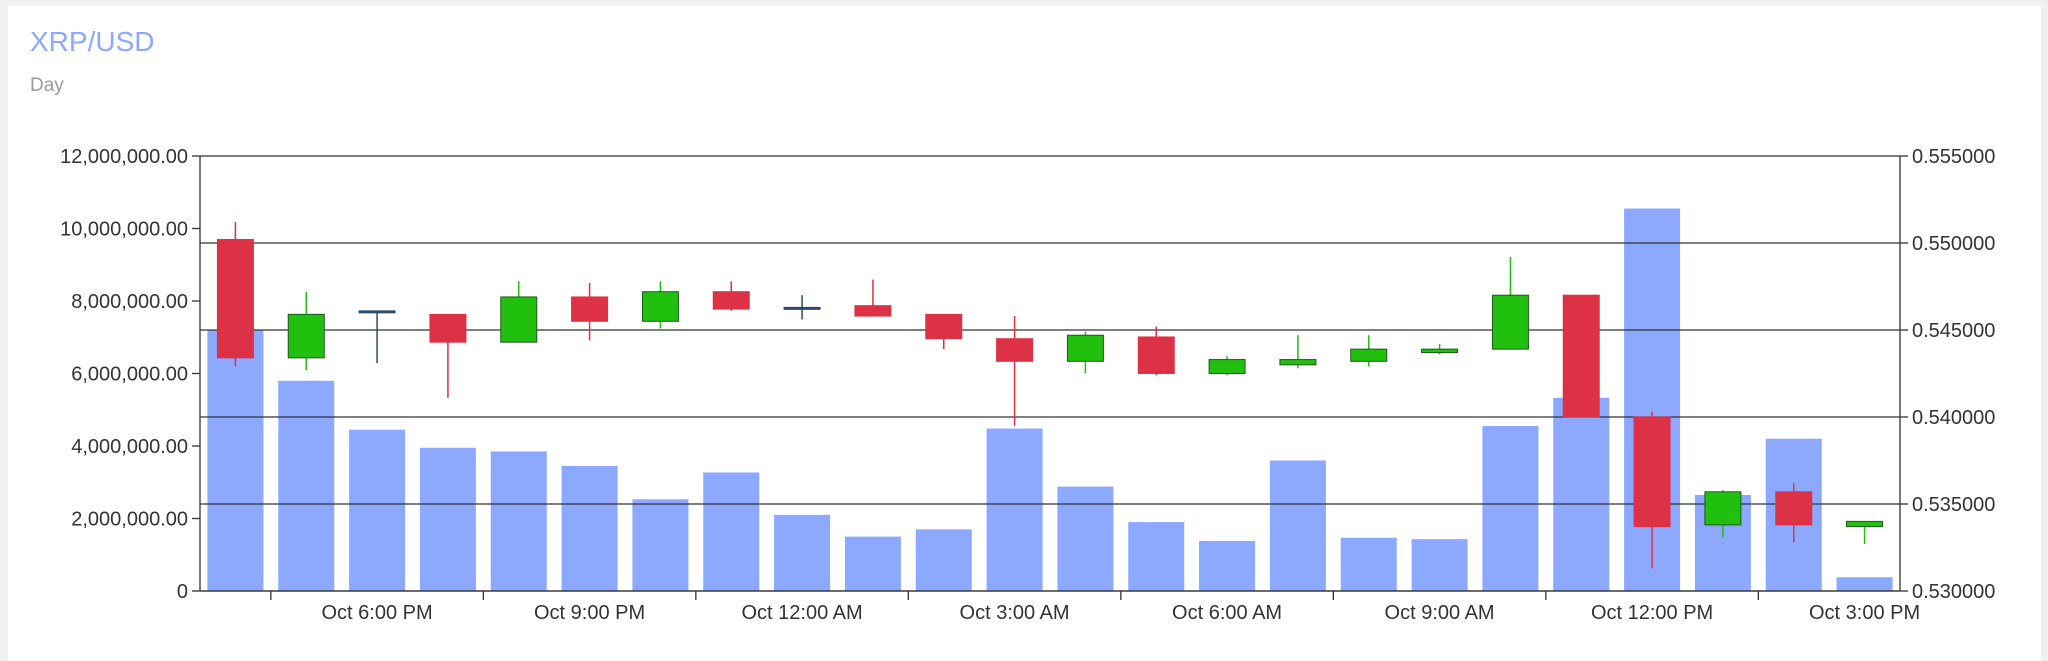  Describe the element at coordinates (1953, 157) in the screenshot. I see `price-tick-label: 0.555000` at that location.